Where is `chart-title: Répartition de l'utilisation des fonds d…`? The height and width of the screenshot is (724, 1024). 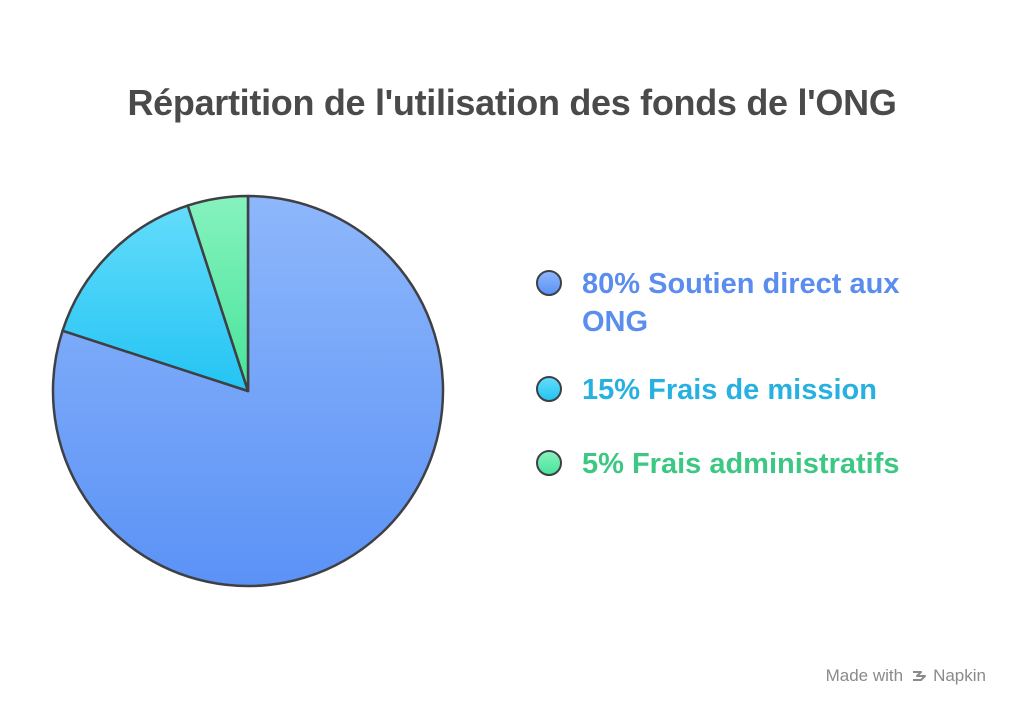 chart-title: Répartition de l'utilisation des fonds d… is located at coordinates (512, 102).